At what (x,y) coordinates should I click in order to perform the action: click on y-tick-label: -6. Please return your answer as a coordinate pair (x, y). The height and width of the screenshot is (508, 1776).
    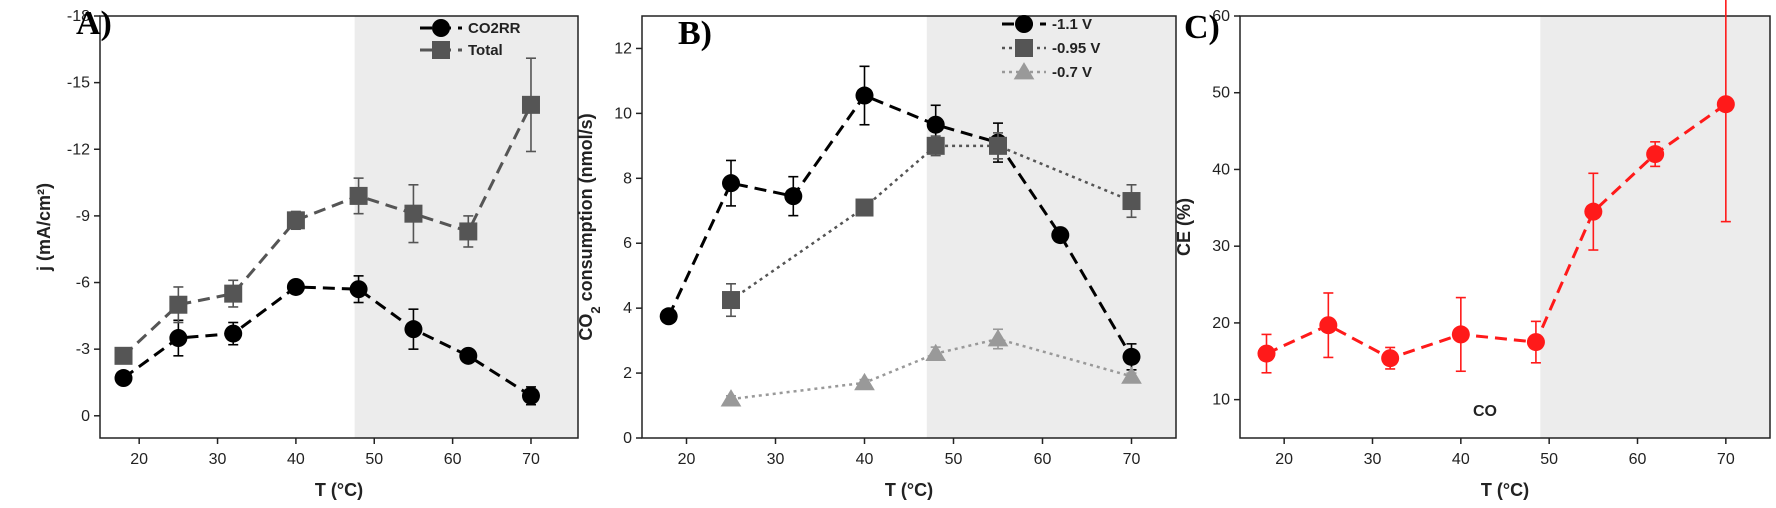
    Looking at the image, I should click on (83, 283).